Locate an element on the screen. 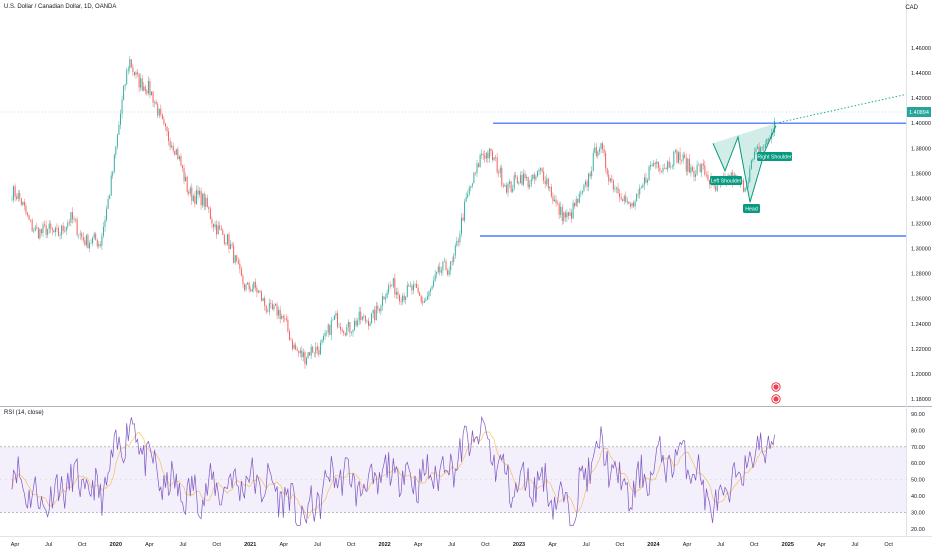 Image resolution: width=932 pixels, height=555 pixels. time-tick-label: Apr is located at coordinates (418, 545).